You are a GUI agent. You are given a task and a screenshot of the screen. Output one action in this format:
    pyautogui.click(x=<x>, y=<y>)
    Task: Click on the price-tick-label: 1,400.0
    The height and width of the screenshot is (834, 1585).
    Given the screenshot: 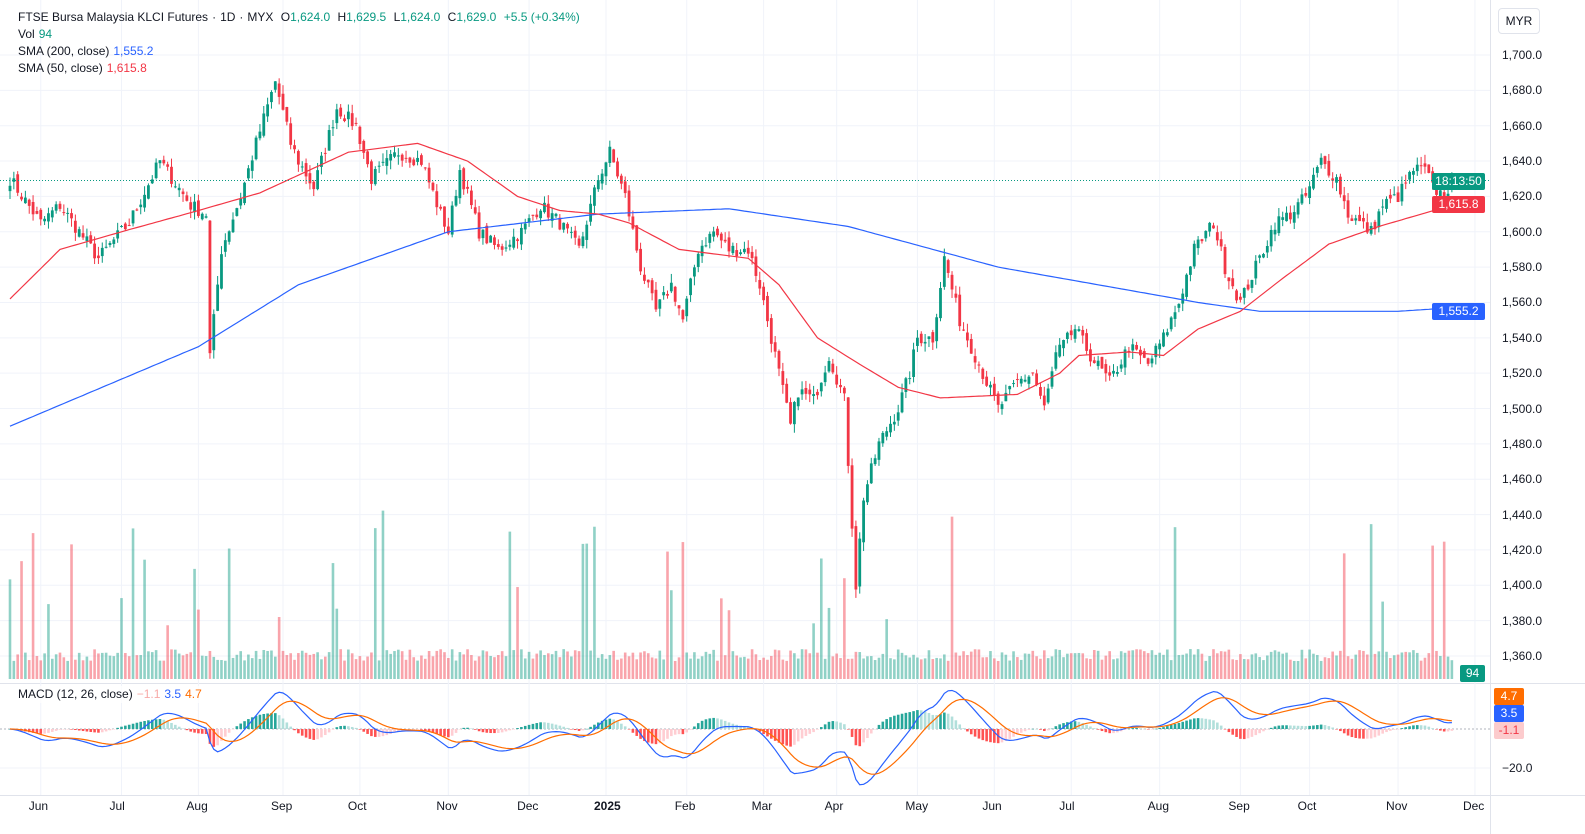 What is the action you would take?
    pyautogui.click(x=1522, y=585)
    